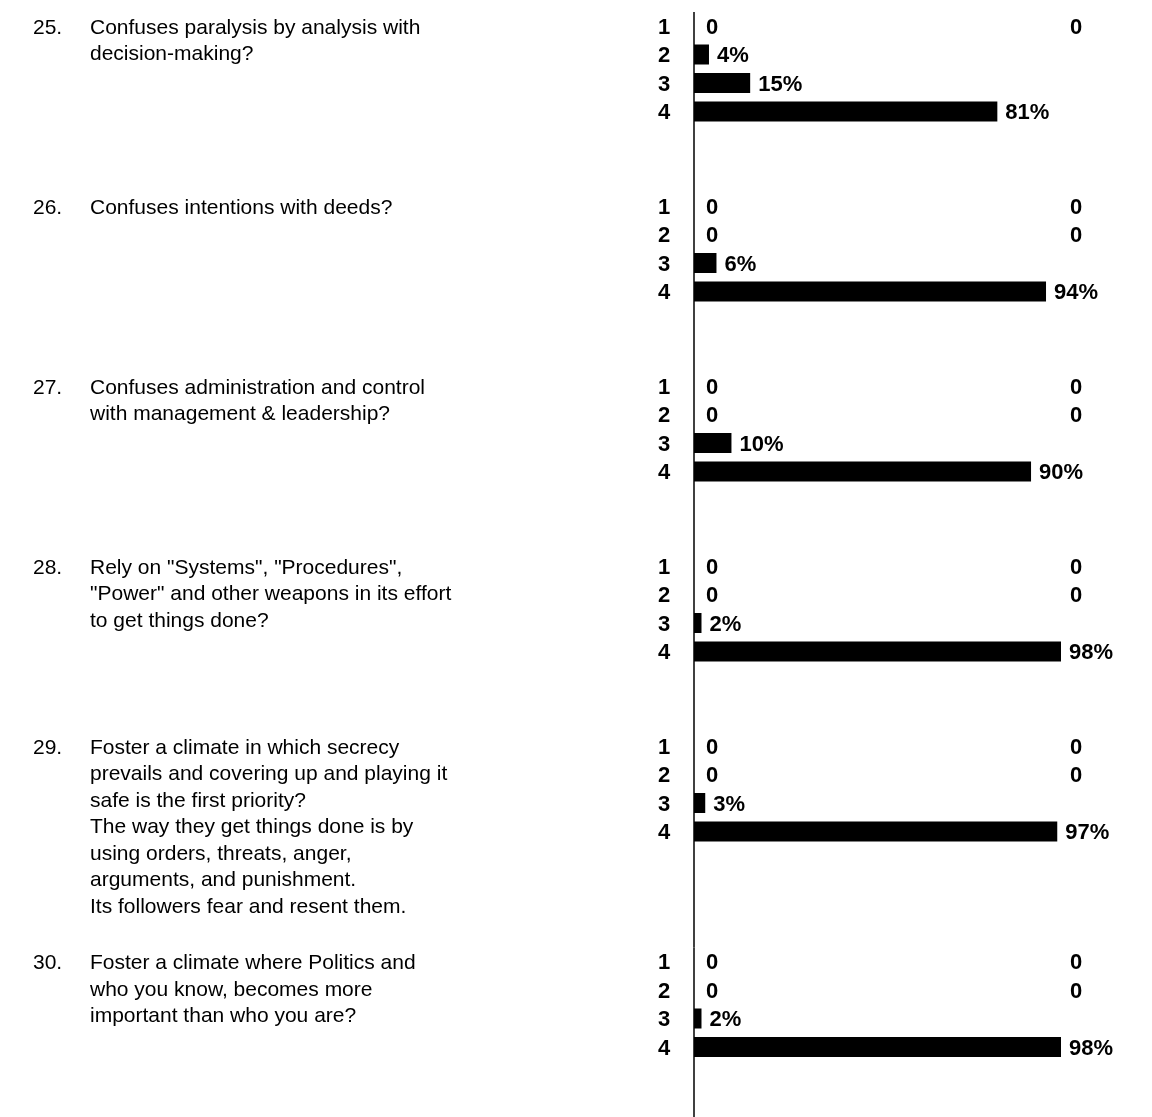 This screenshot has width=1152, height=1117. Describe the element at coordinates (729, 803) in the screenshot. I see `data-label: 3%` at that location.